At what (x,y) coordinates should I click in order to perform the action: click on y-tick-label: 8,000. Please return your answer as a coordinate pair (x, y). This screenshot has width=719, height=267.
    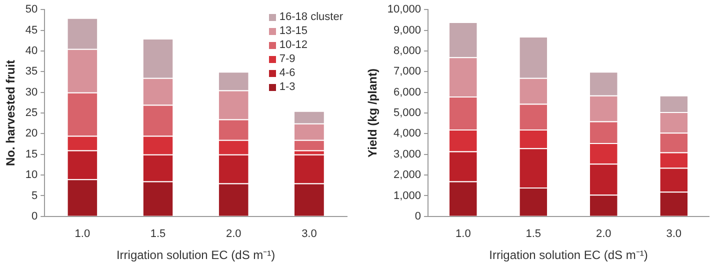
    Looking at the image, I should click on (408, 50).